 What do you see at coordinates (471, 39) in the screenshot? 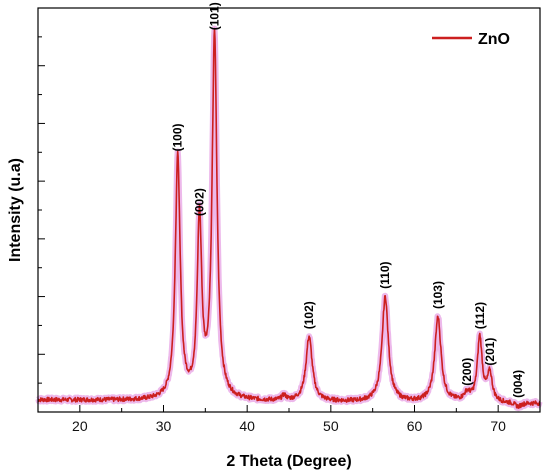
I see `legend: ZnO` at bounding box center [471, 39].